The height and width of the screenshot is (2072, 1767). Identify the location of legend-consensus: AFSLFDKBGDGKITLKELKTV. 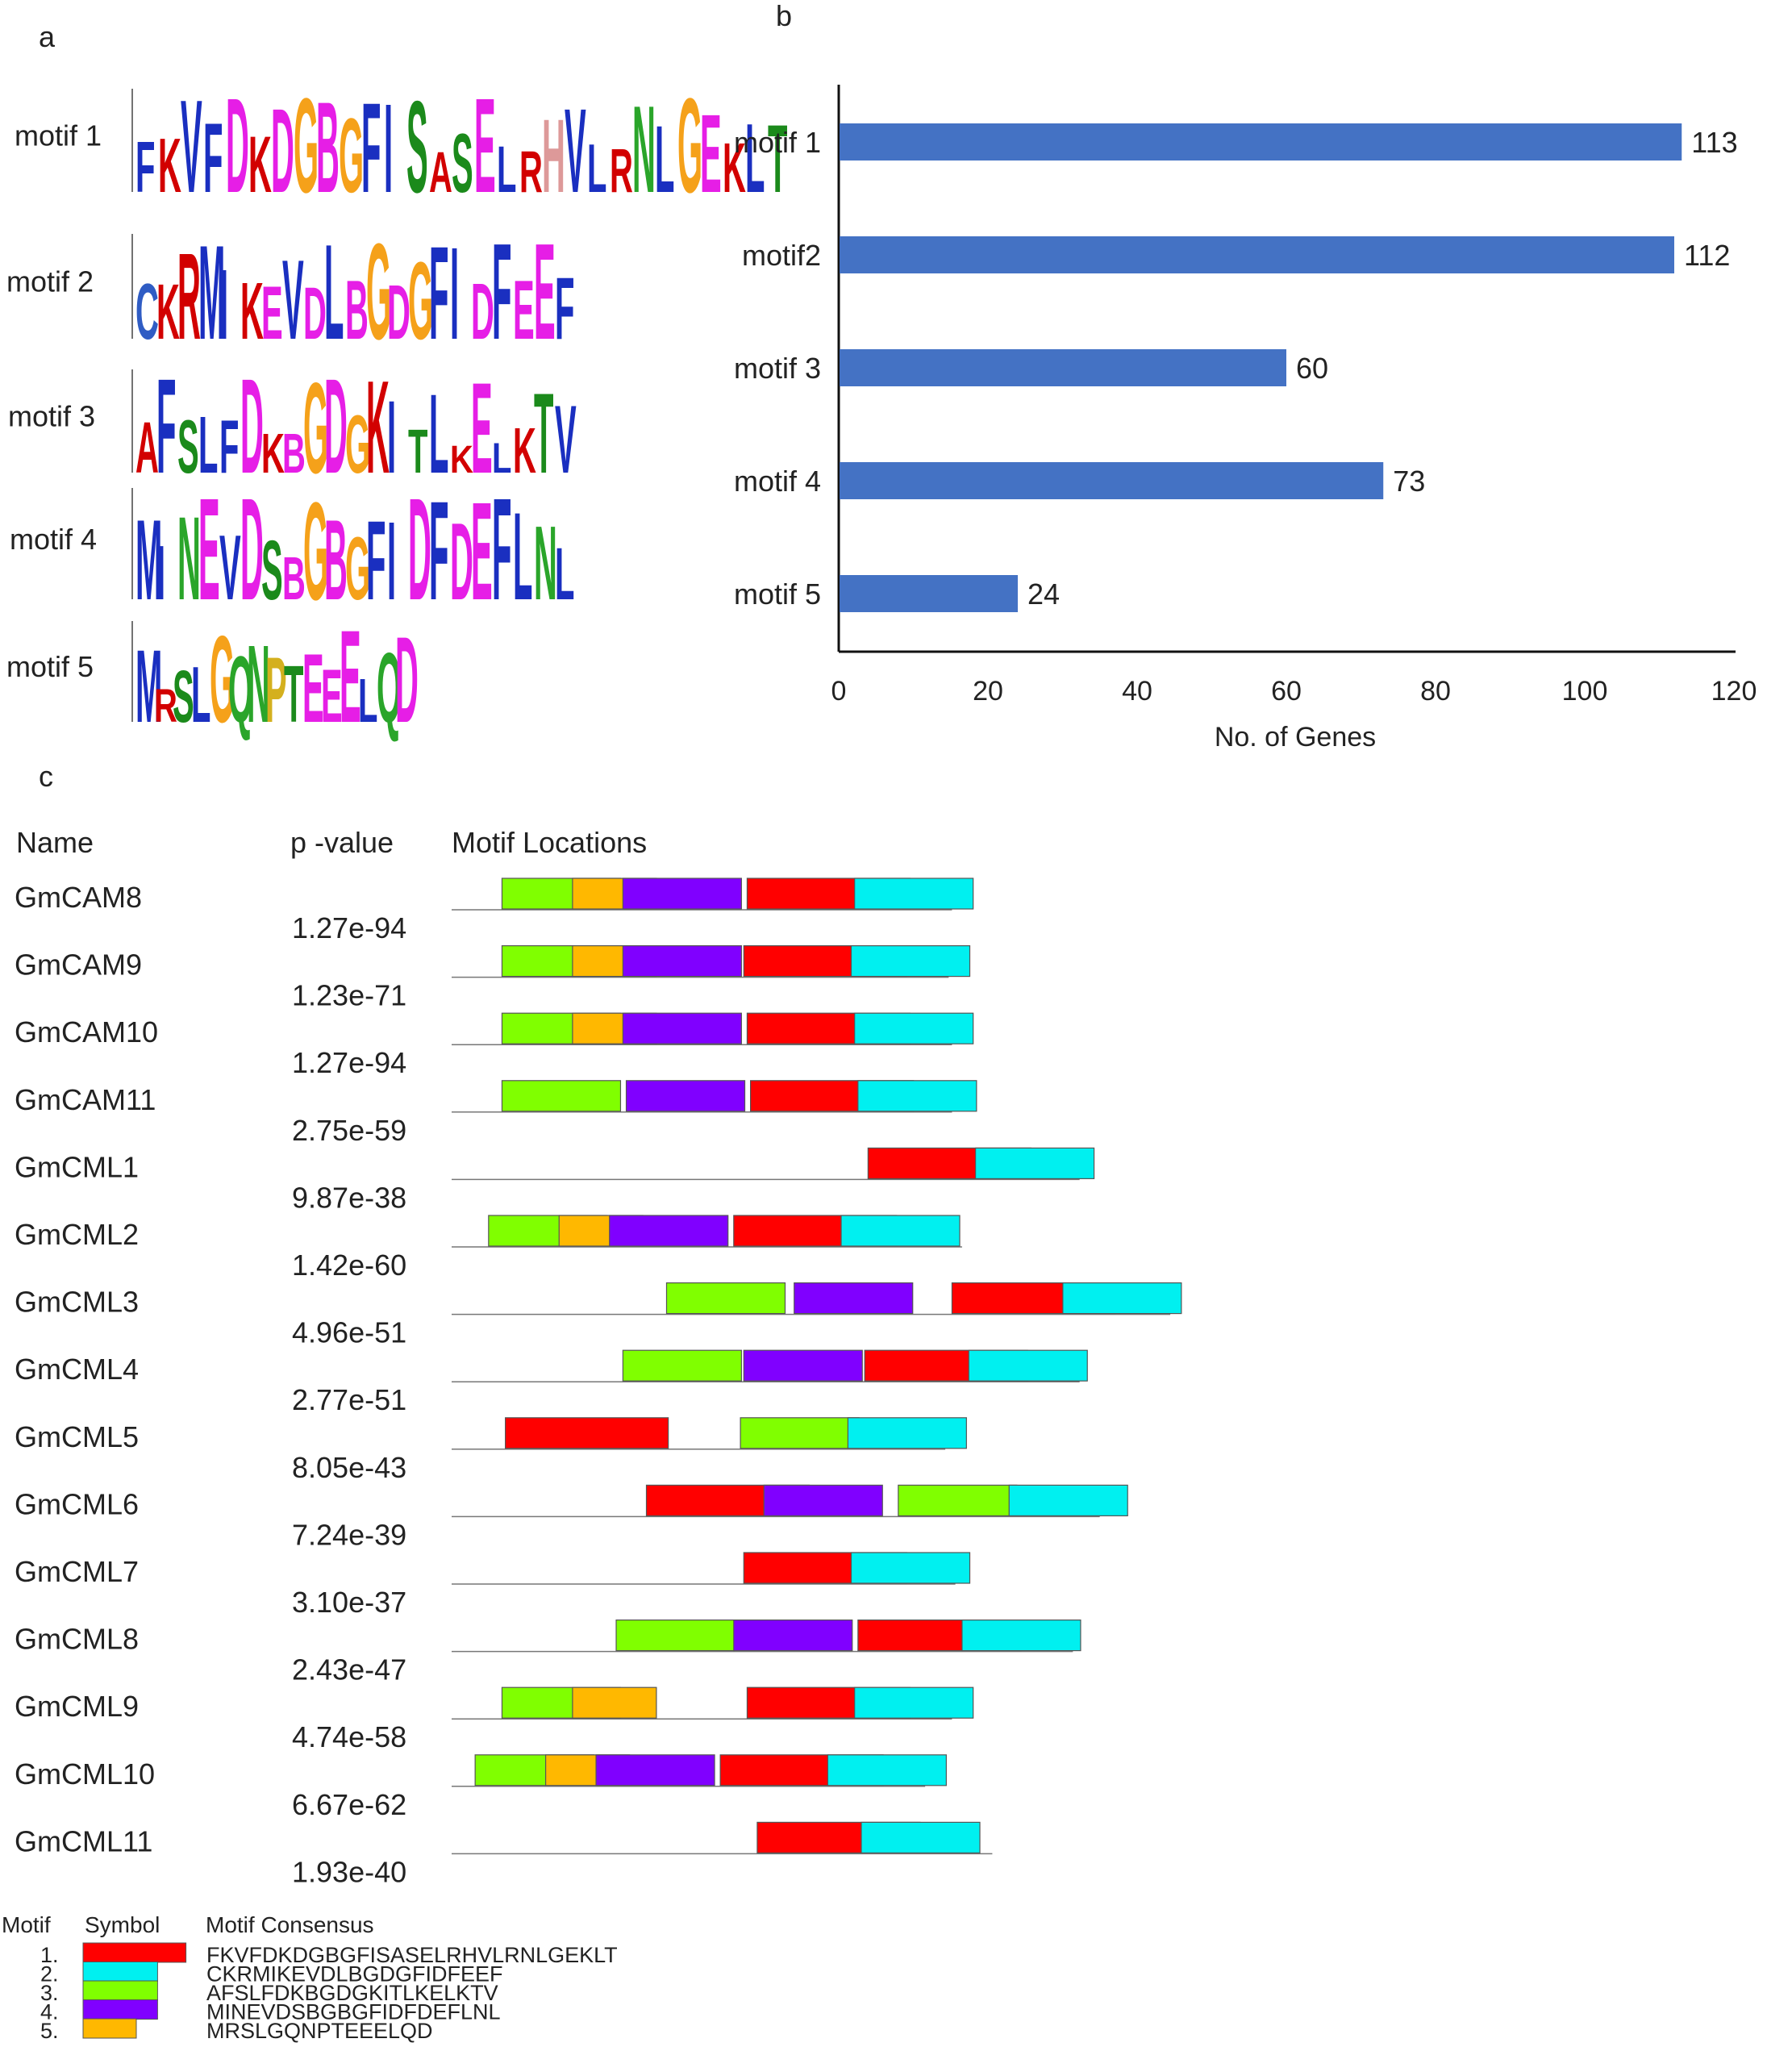
(352, 1993).